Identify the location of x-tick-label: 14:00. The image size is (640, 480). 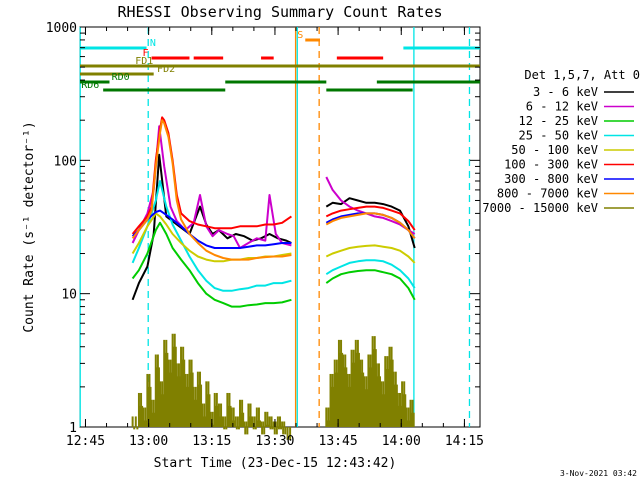
(401, 441).